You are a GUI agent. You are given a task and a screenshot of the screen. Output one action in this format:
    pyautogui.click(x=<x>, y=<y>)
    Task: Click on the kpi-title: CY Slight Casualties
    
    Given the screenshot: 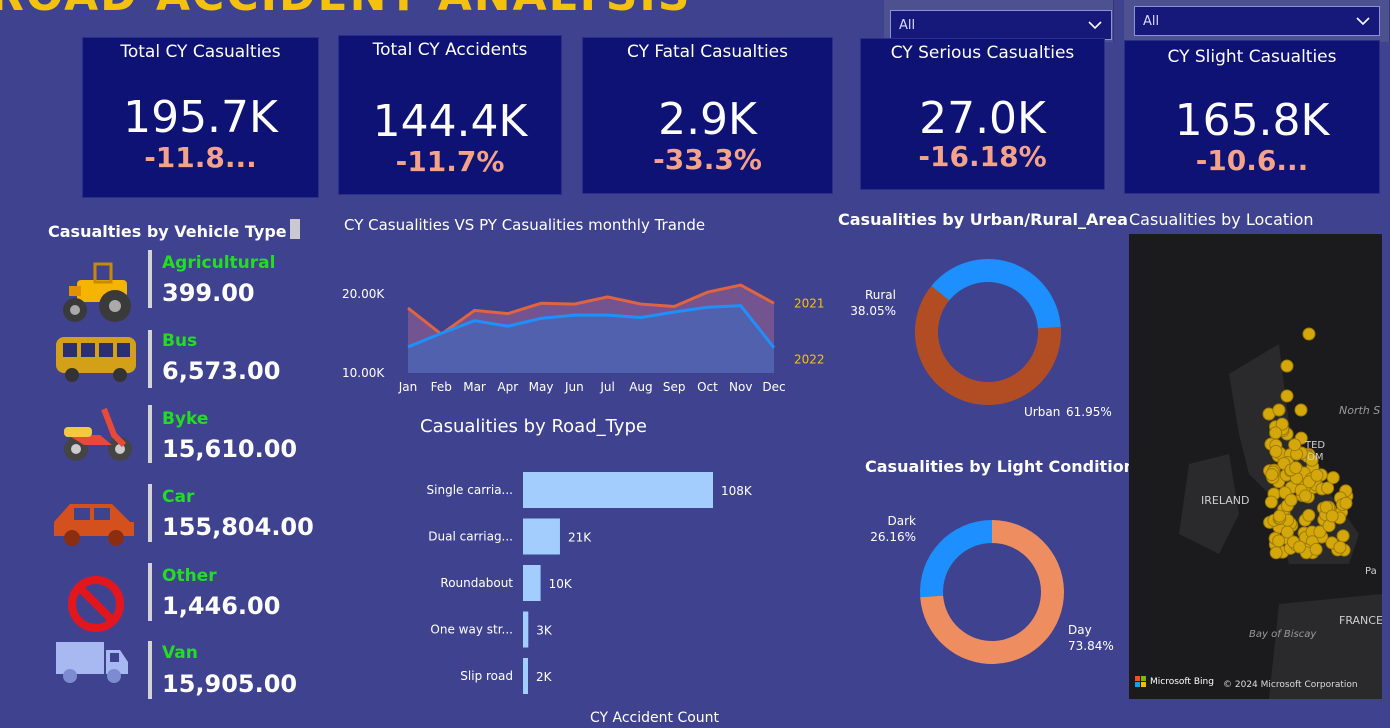 What is the action you would take?
    pyautogui.click(x=1252, y=57)
    